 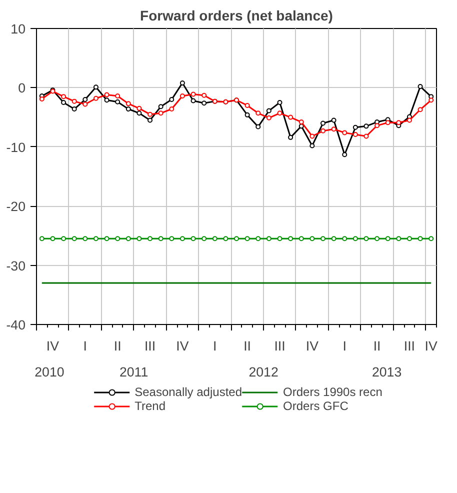 What do you see at coordinates (49, 372) in the screenshot?
I see `x2-tick-label: 2010` at bounding box center [49, 372].